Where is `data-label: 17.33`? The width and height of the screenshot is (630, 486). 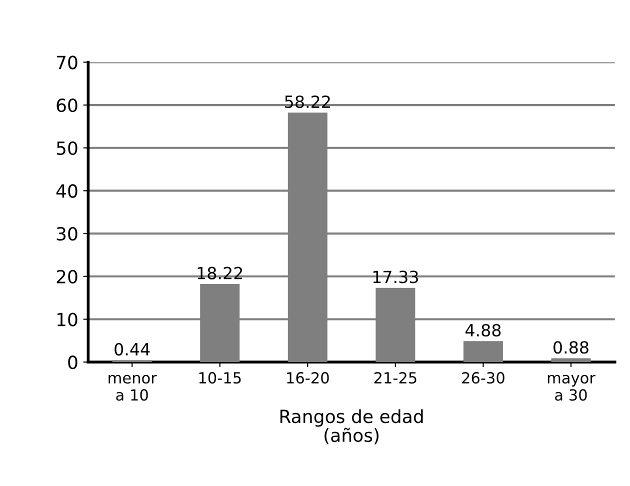 data-label: 17.33 is located at coordinates (395, 277).